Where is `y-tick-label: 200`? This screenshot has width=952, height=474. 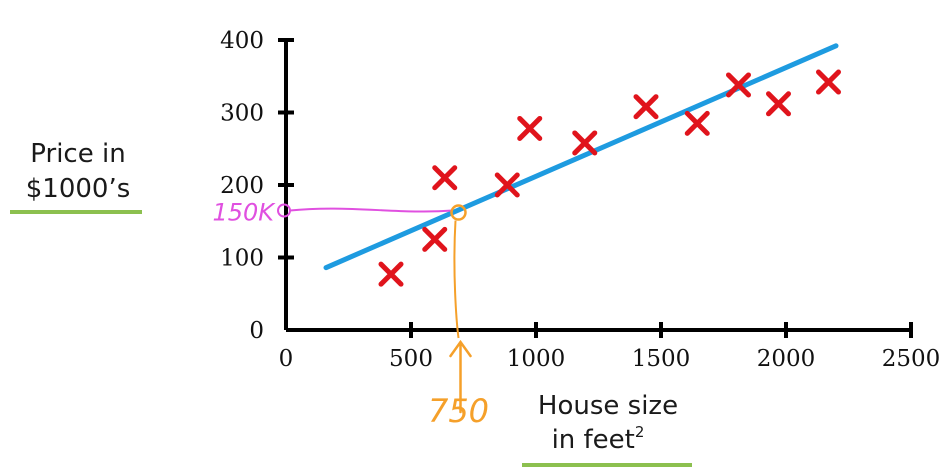 y-tick-label: 200 is located at coordinates (242, 186).